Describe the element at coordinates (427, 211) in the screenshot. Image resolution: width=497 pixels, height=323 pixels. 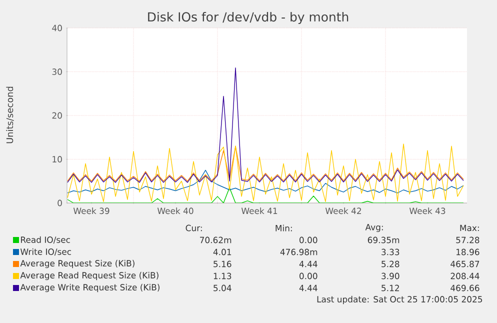
I see `x-tick-label: Week 43` at that location.